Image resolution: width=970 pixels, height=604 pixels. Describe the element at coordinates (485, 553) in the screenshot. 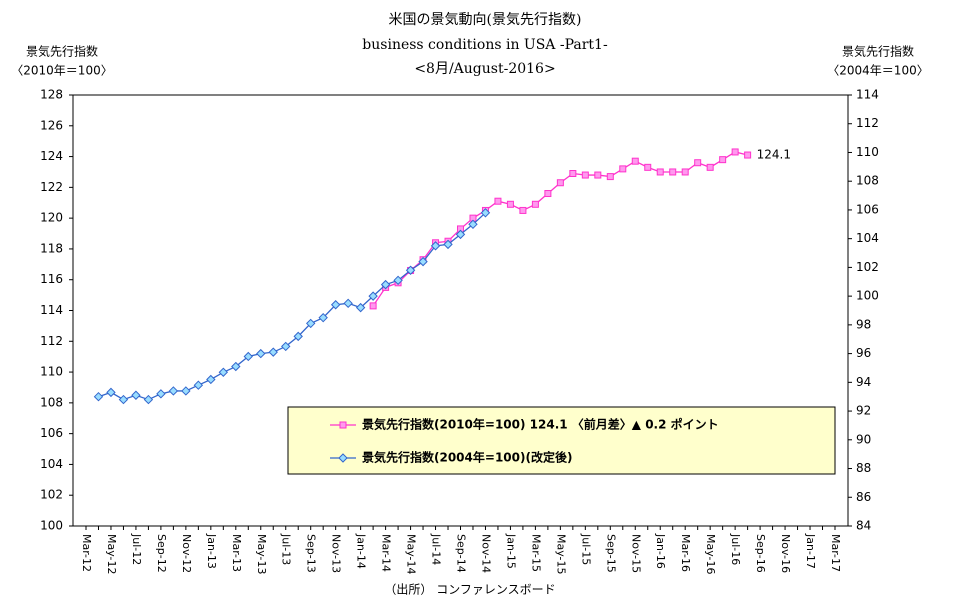

I see `x-tick-label: Nov-14` at that location.